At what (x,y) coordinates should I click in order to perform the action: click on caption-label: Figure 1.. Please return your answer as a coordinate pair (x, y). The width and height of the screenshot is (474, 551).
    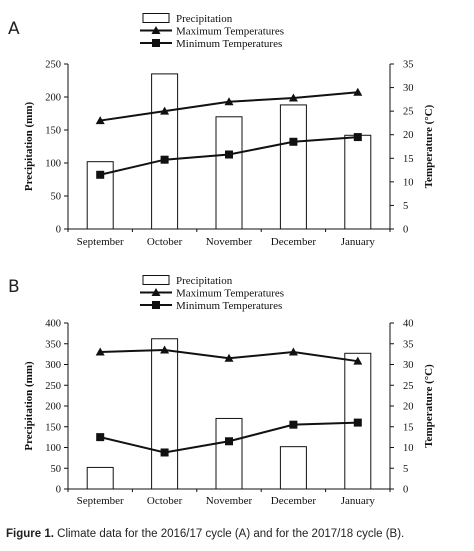
    Looking at the image, I should click on (30, 534).